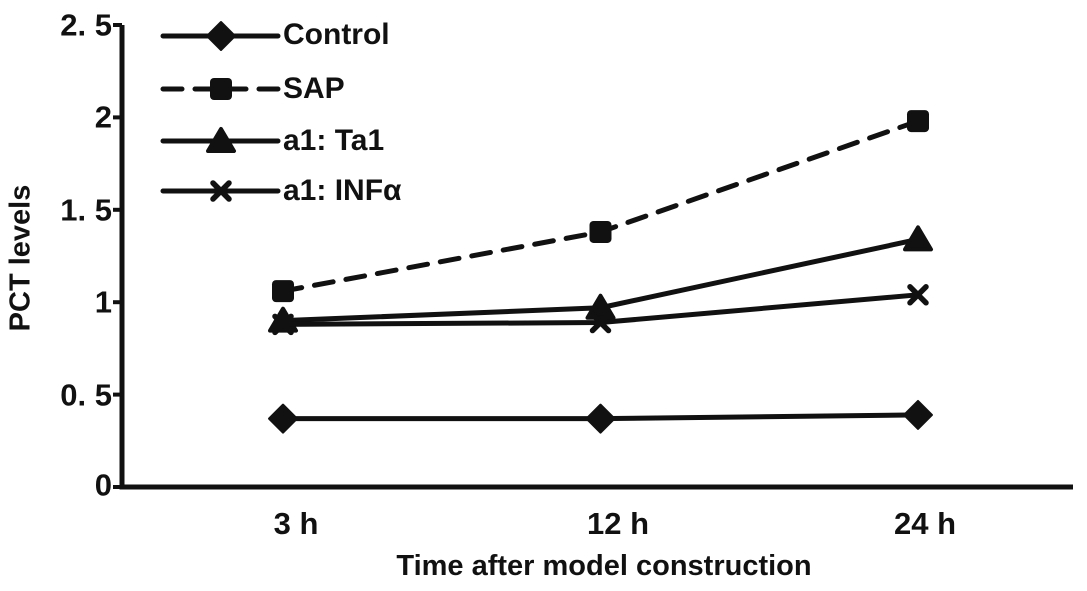  What do you see at coordinates (221, 140) in the screenshot?
I see `legend-key-marker-a1-ta1` at bounding box center [221, 140].